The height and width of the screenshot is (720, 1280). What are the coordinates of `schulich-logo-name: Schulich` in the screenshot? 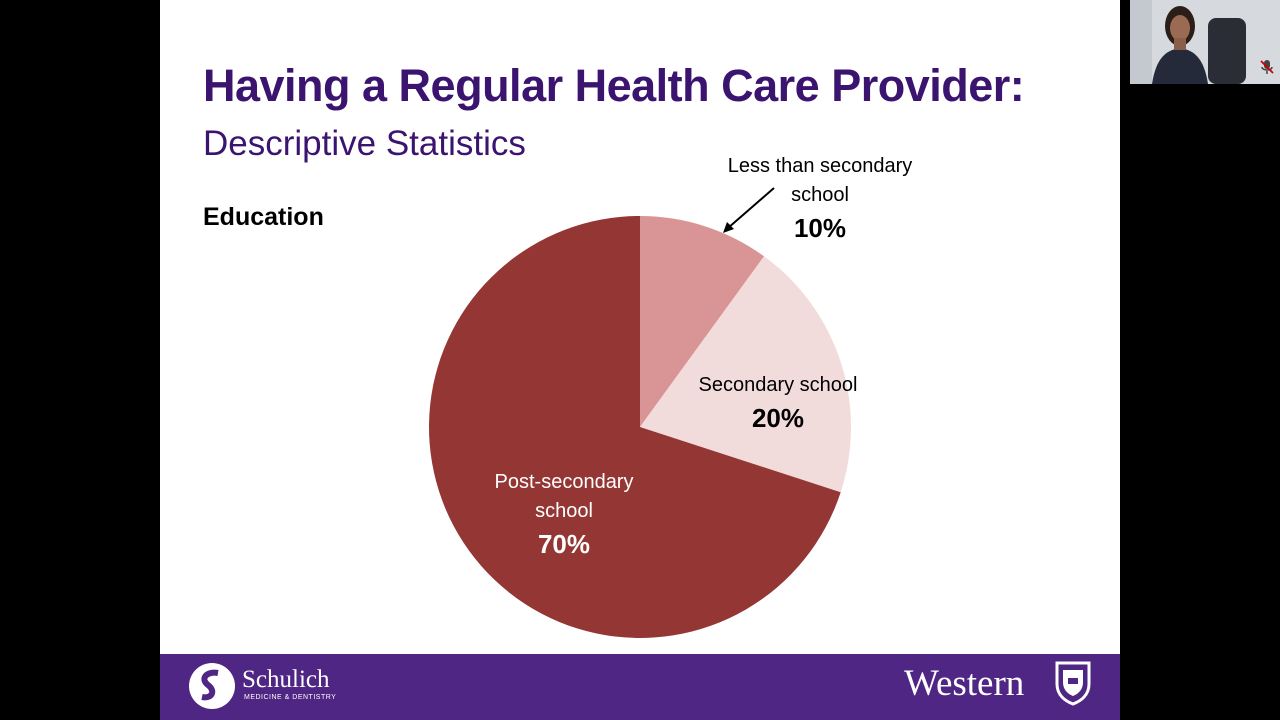 It's located at (286, 679).